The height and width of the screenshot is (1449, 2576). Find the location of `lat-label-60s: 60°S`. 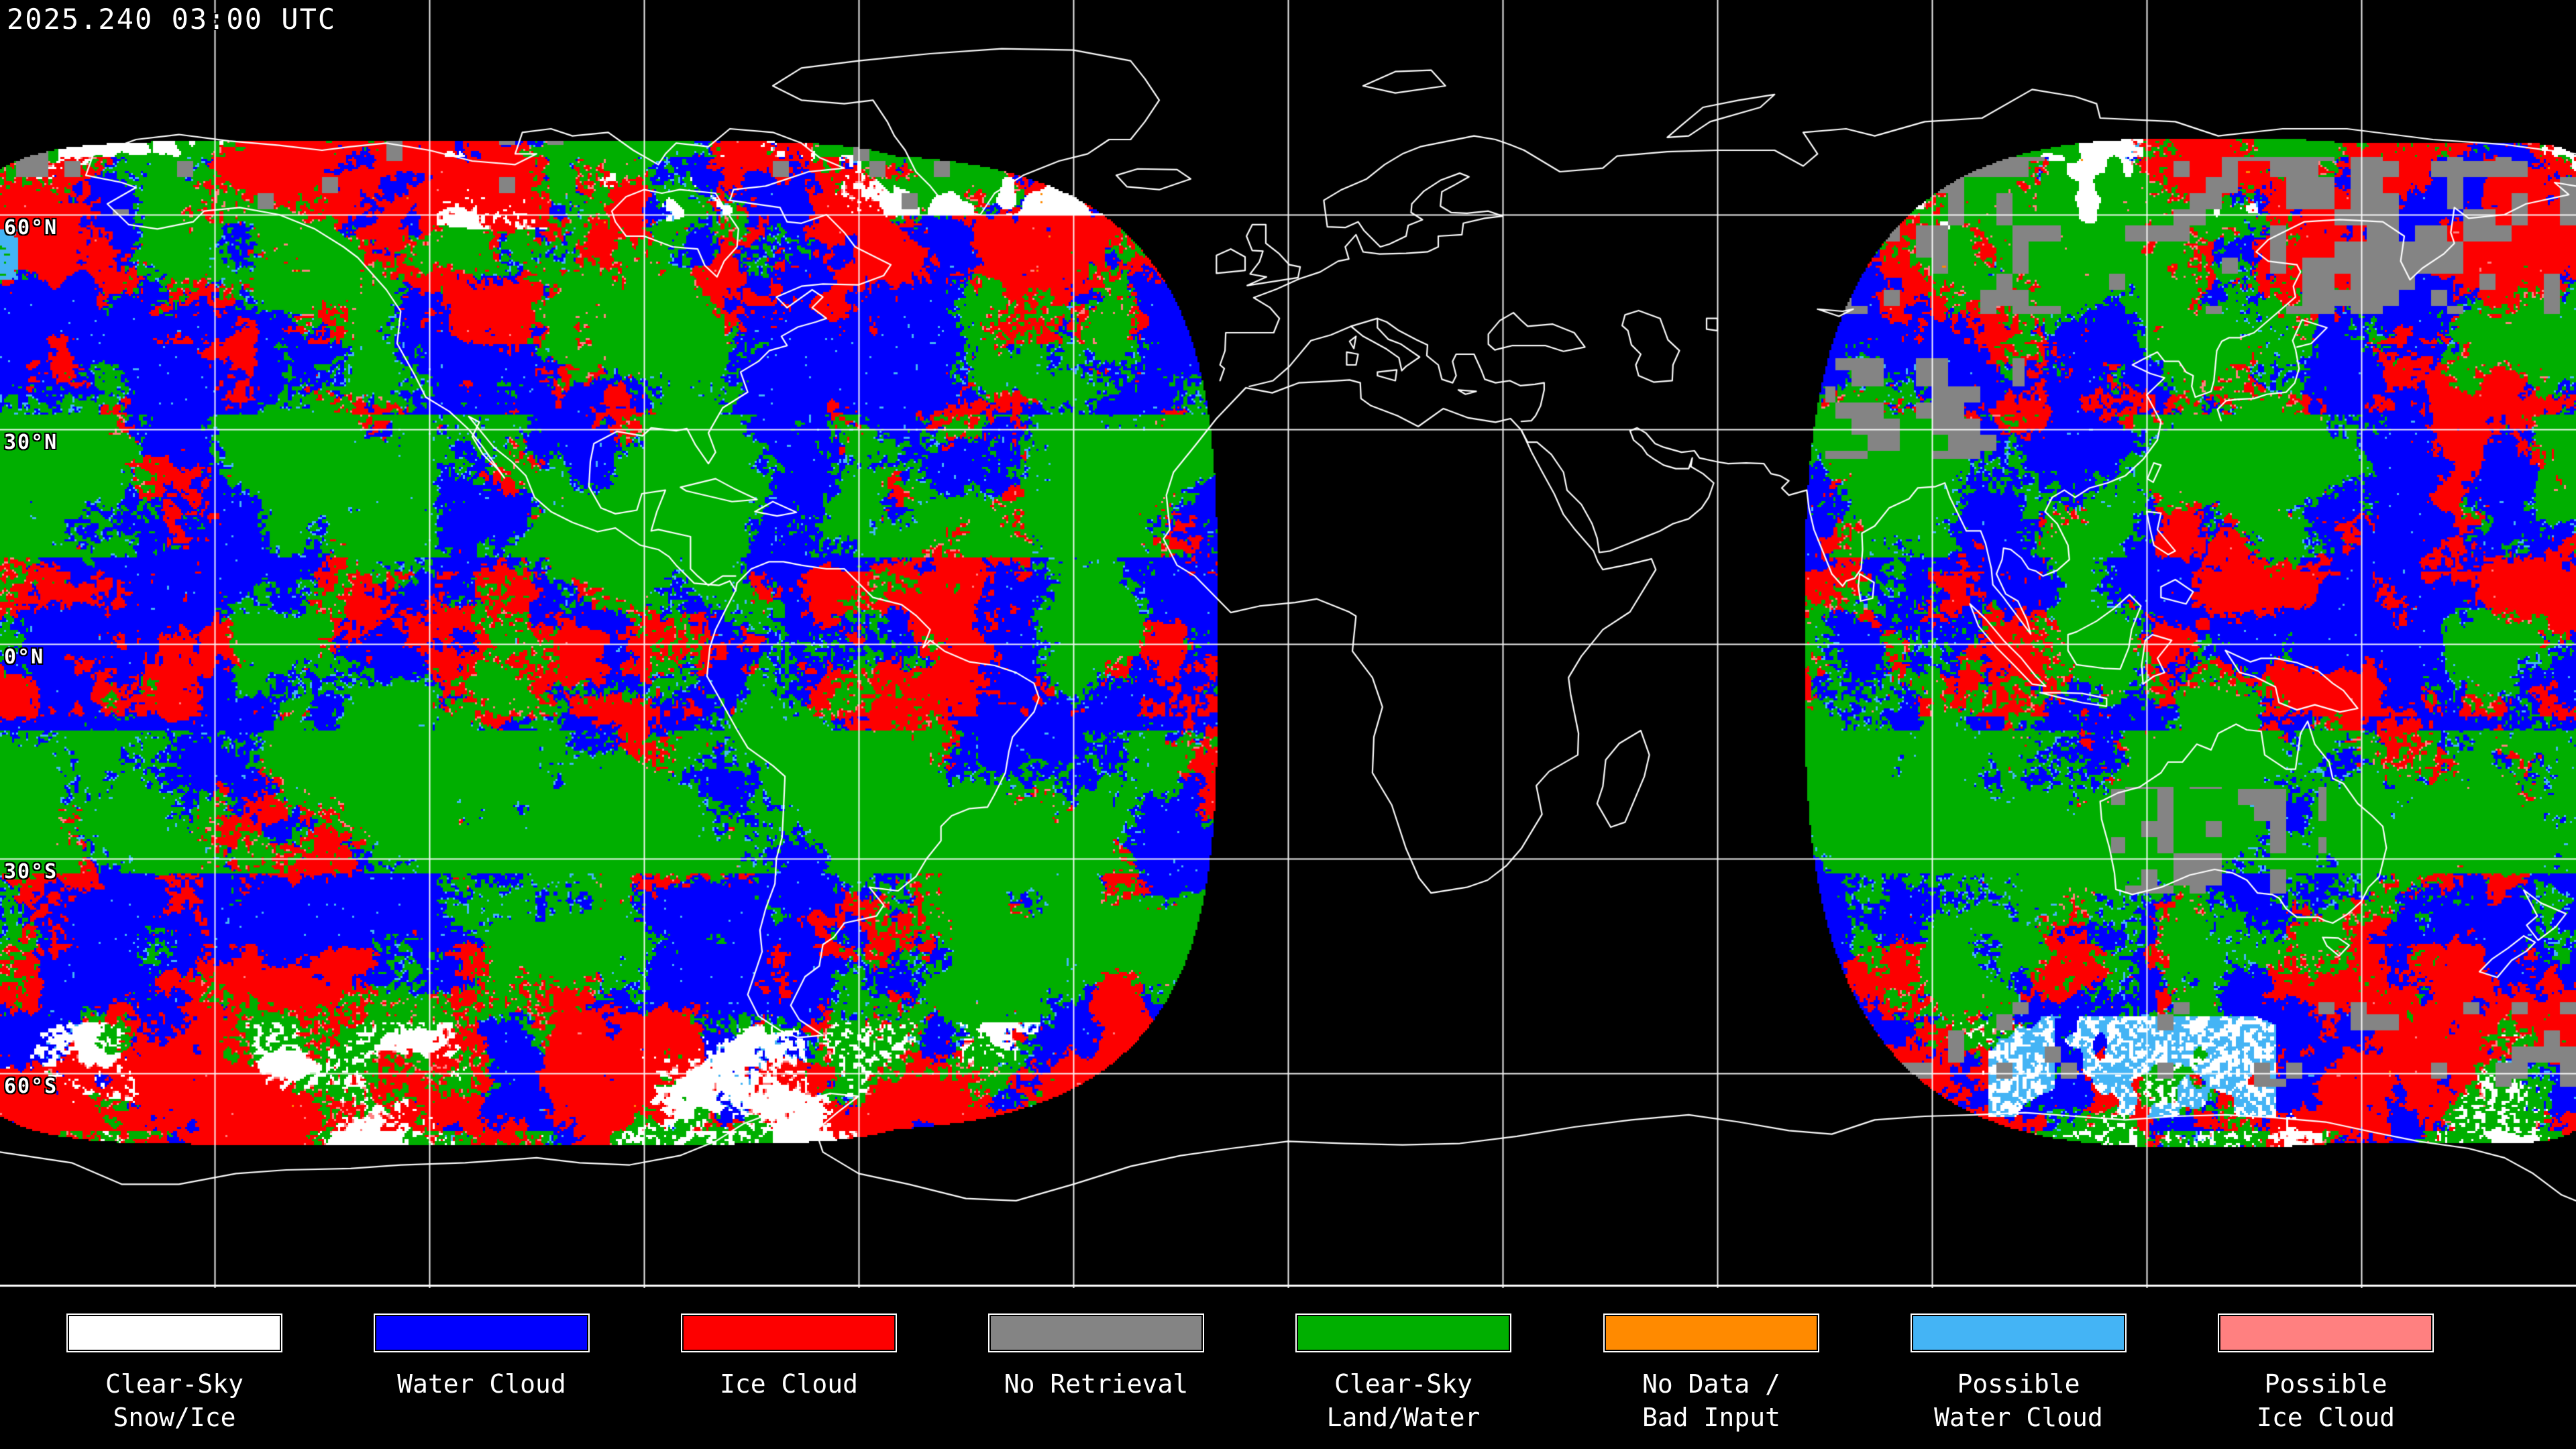

lat-label-60s: 60°S is located at coordinates (31, 1086).